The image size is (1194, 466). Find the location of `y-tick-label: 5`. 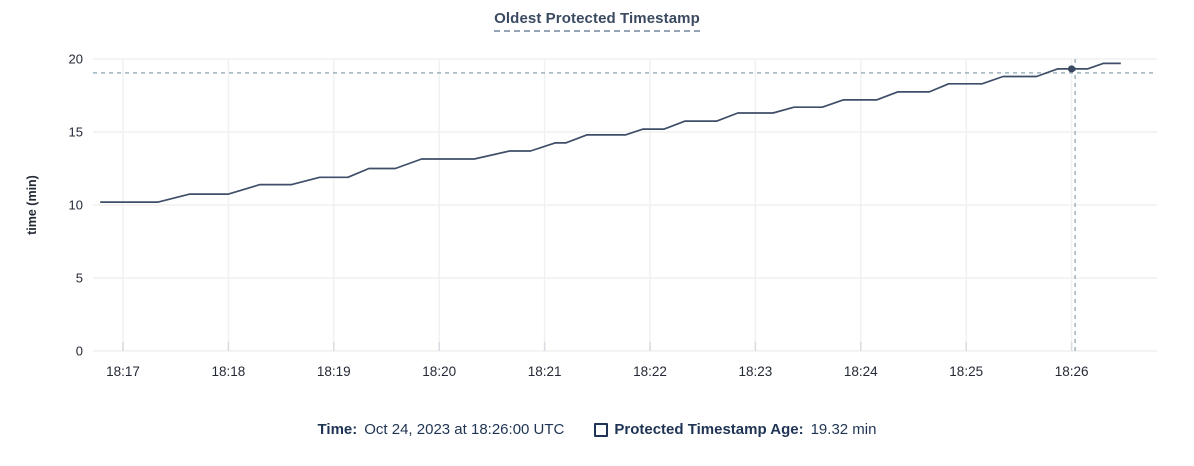

y-tick-label: 5 is located at coordinates (79, 278).